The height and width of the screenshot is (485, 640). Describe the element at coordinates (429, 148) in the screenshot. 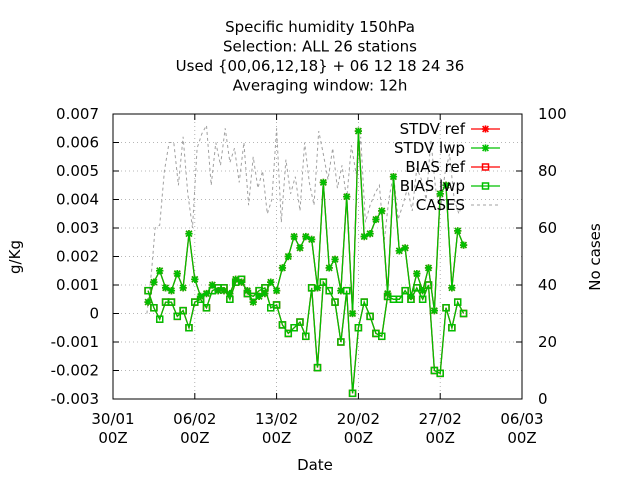

I see `legend-label: STDV lwp` at that location.